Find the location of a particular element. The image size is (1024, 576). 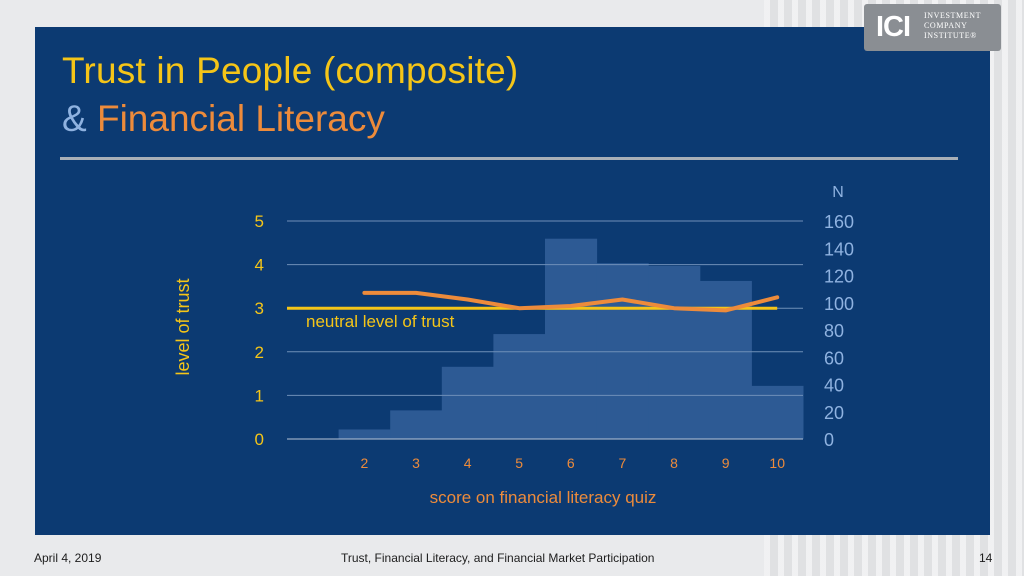

slide-title-line1: Trust in People (composite) is located at coordinates (290, 70).